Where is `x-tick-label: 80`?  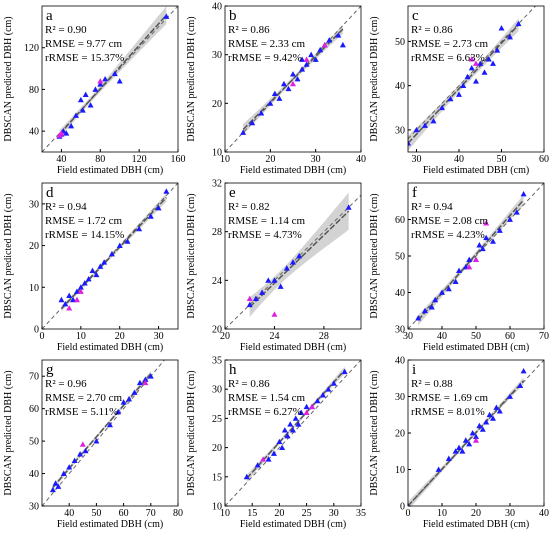 x-tick-label: 80 is located at coordinates (100, 159).